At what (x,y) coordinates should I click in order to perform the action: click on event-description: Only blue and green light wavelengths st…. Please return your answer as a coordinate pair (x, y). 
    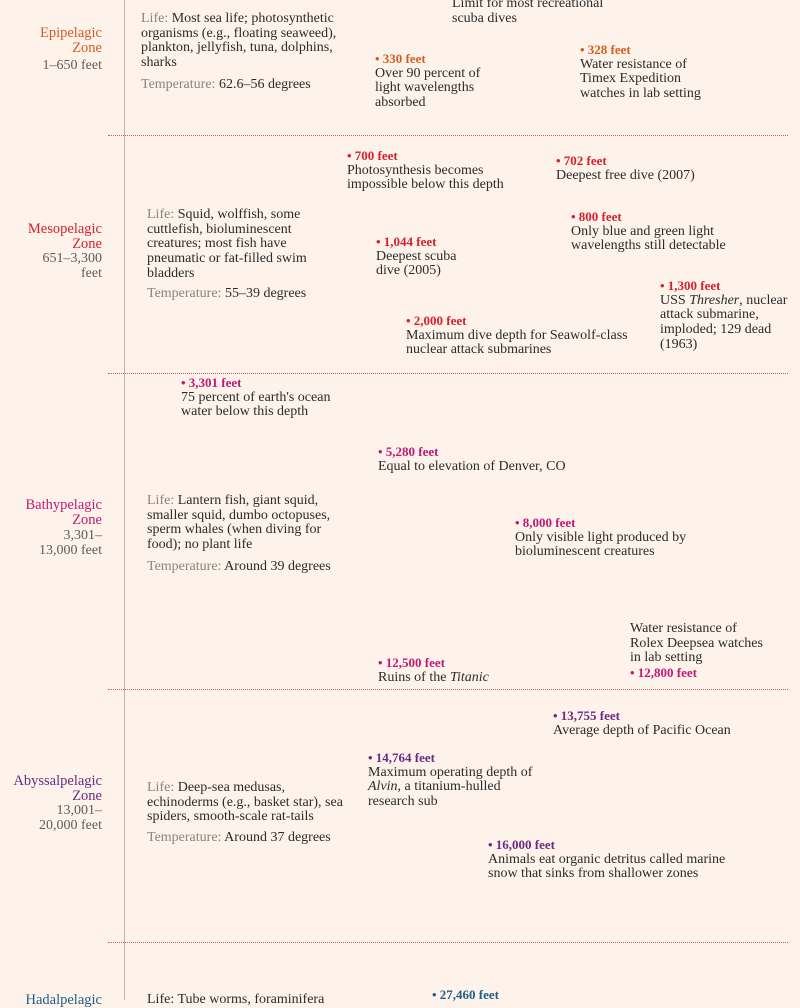
    Looking at the image, I should click on (648, 238).